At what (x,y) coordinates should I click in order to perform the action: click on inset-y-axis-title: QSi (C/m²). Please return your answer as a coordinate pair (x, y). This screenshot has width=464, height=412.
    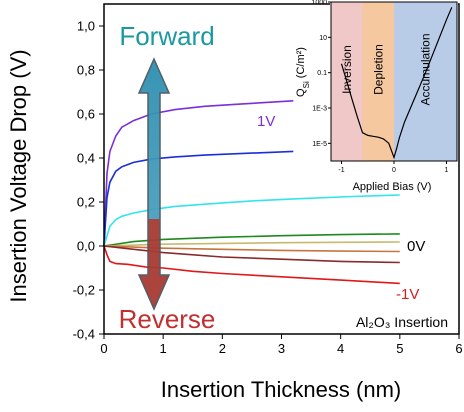
    Looking at the image, I should click on (303, 72).